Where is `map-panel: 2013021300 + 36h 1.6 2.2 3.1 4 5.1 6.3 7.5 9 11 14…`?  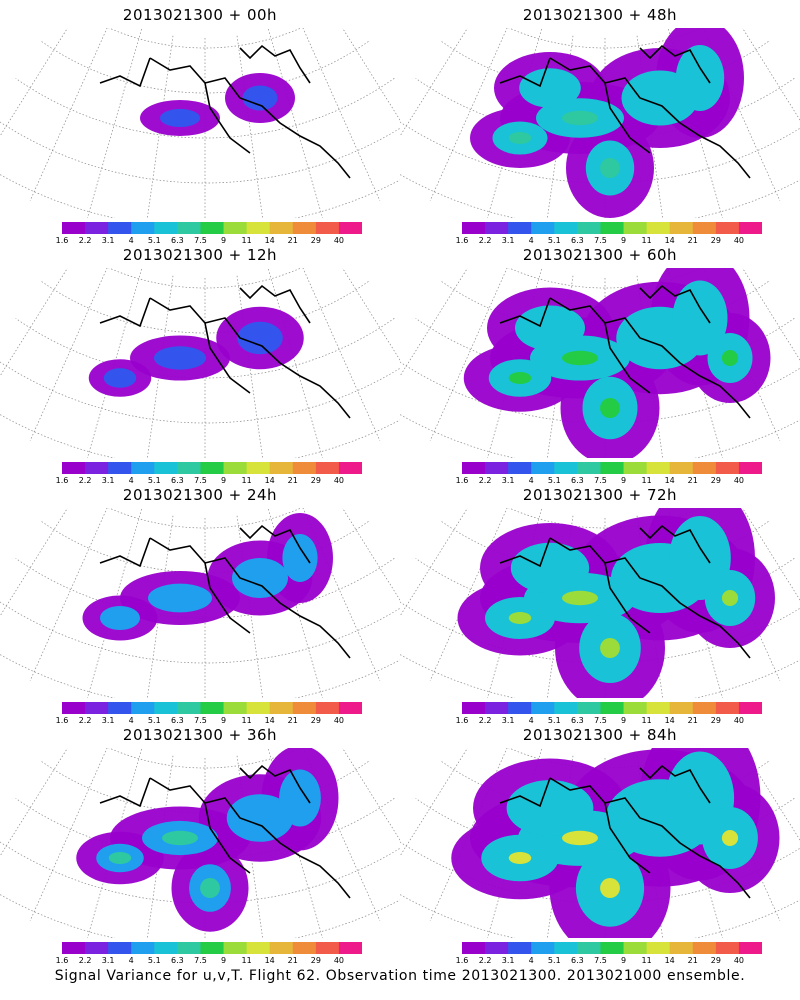
map-panel: 2013021300 + 36h 1.6 2.2 3.1 4 5.1 6.3 7.5 9 11 14… is located at coordinates (200, 842).